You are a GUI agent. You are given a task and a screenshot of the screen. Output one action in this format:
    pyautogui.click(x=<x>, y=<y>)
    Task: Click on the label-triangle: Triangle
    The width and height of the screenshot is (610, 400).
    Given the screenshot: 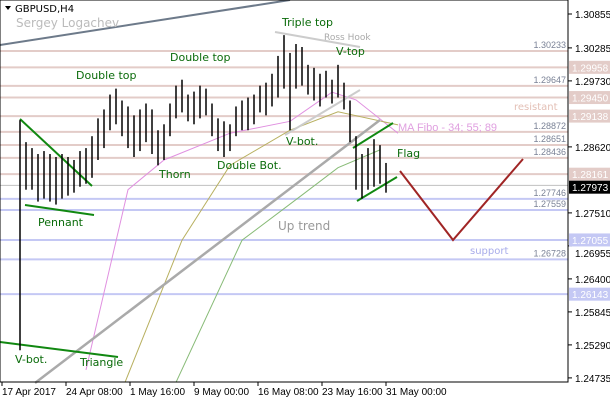 What is the action you would take?
    pyautogui.click(x=101, y=362)
    